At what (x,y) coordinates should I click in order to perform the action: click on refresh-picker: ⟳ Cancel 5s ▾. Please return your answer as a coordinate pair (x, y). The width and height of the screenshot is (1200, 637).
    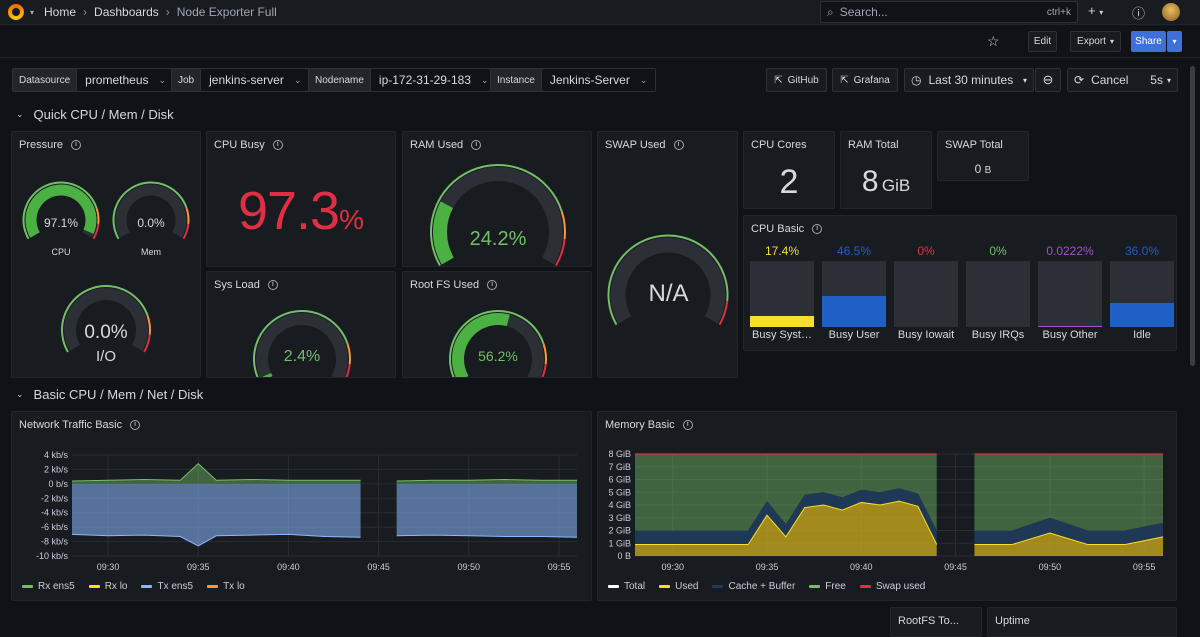
    Looking at the image, I should click on (1122, 80).